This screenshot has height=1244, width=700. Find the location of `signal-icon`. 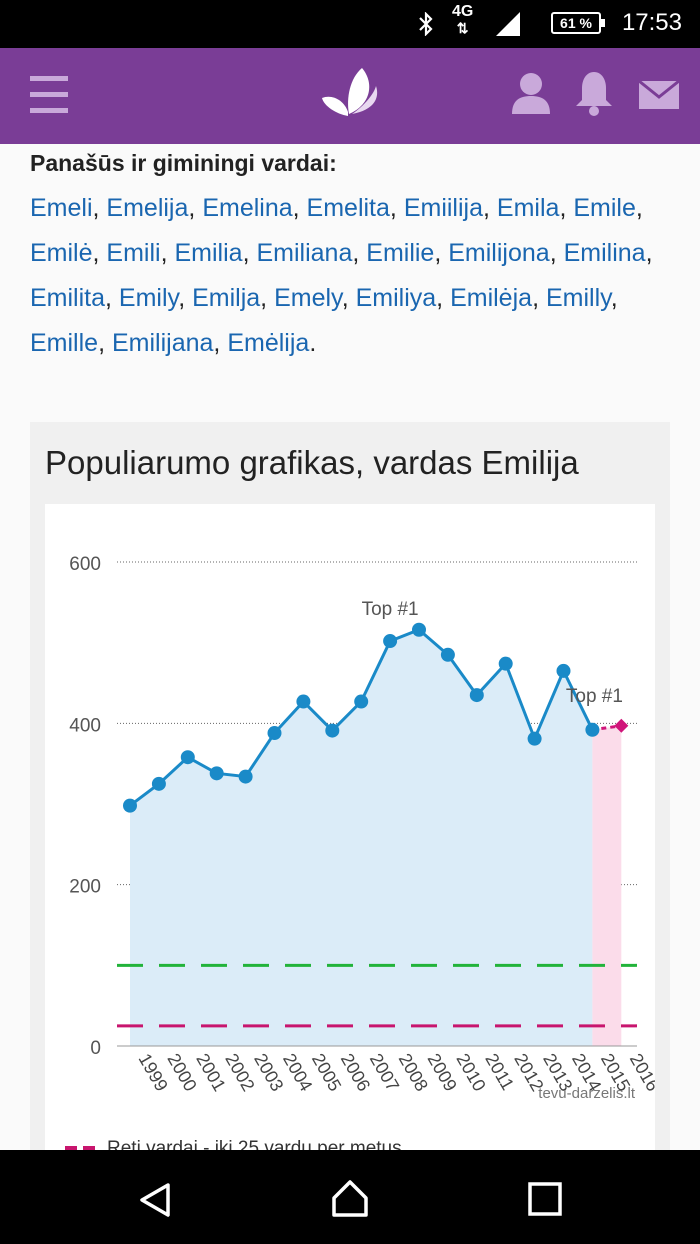

signal-icon is located at coordinates (508, 24).